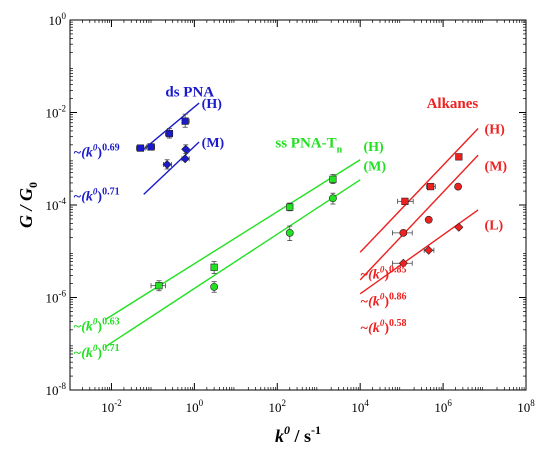  What do you see at coordinates (96, 151) in the screenshot?
I see `exponent-label: ~(k0)0.69` at bounding box center [96, 151].